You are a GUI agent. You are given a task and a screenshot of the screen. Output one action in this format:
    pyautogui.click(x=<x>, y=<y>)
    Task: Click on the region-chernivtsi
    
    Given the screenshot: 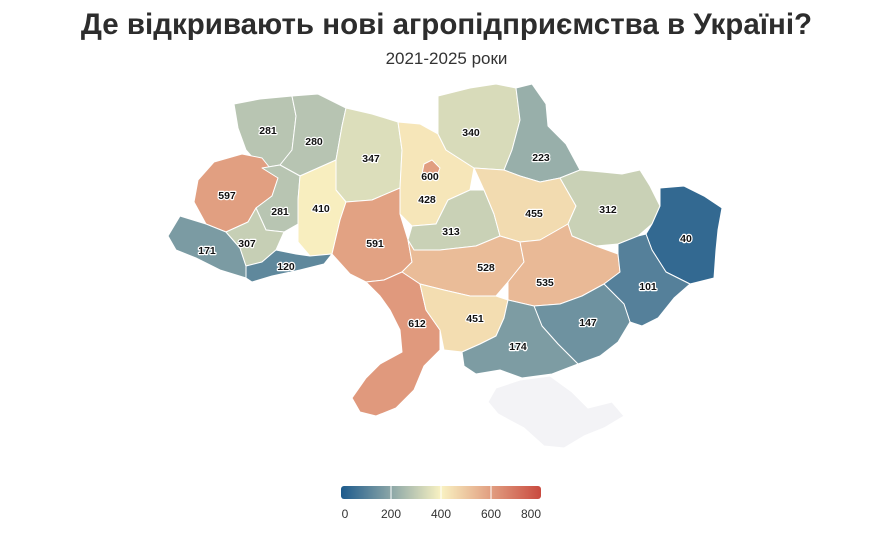 What is the action you would take?
    pyautogui.click(x=289, y=266)
    